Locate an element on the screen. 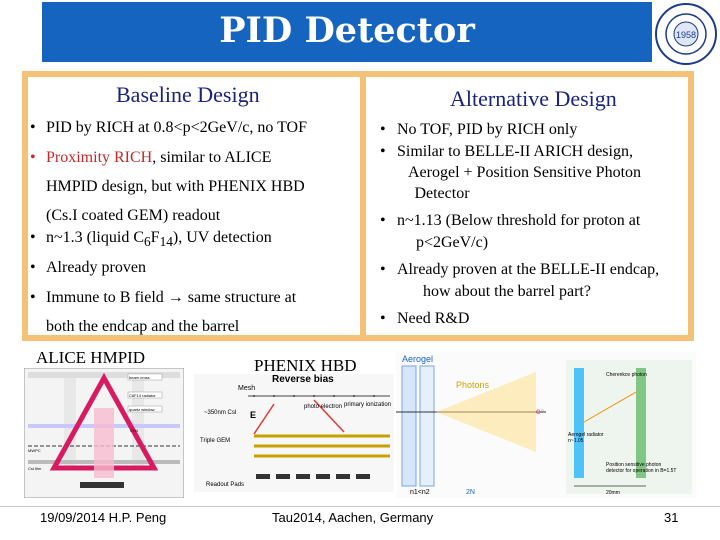  svg-text: CH4 is located at coordinates (134, 430).